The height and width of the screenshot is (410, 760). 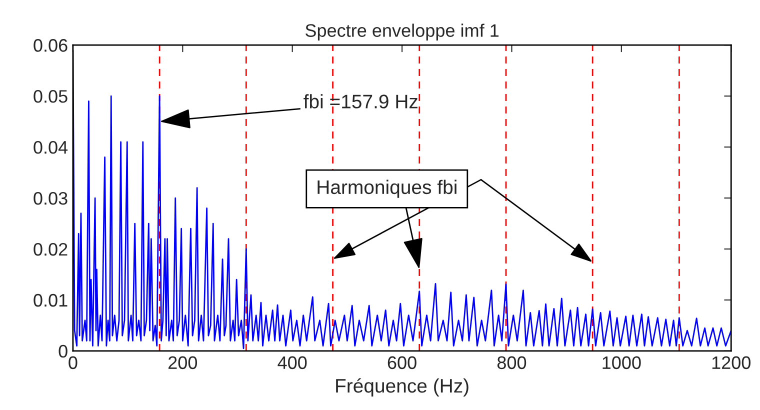 I want to click on chart-title: Spectre enveloppe imf 1, so click(x=402, y=32).